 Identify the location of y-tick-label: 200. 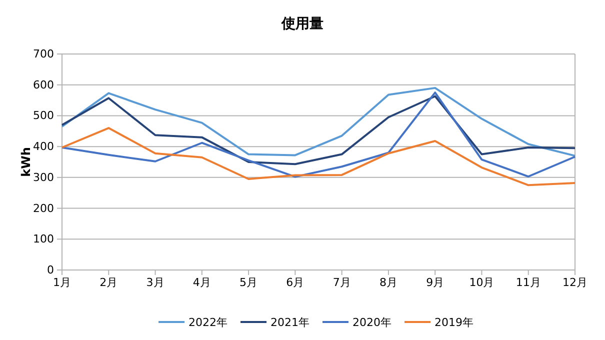
(43, 208).